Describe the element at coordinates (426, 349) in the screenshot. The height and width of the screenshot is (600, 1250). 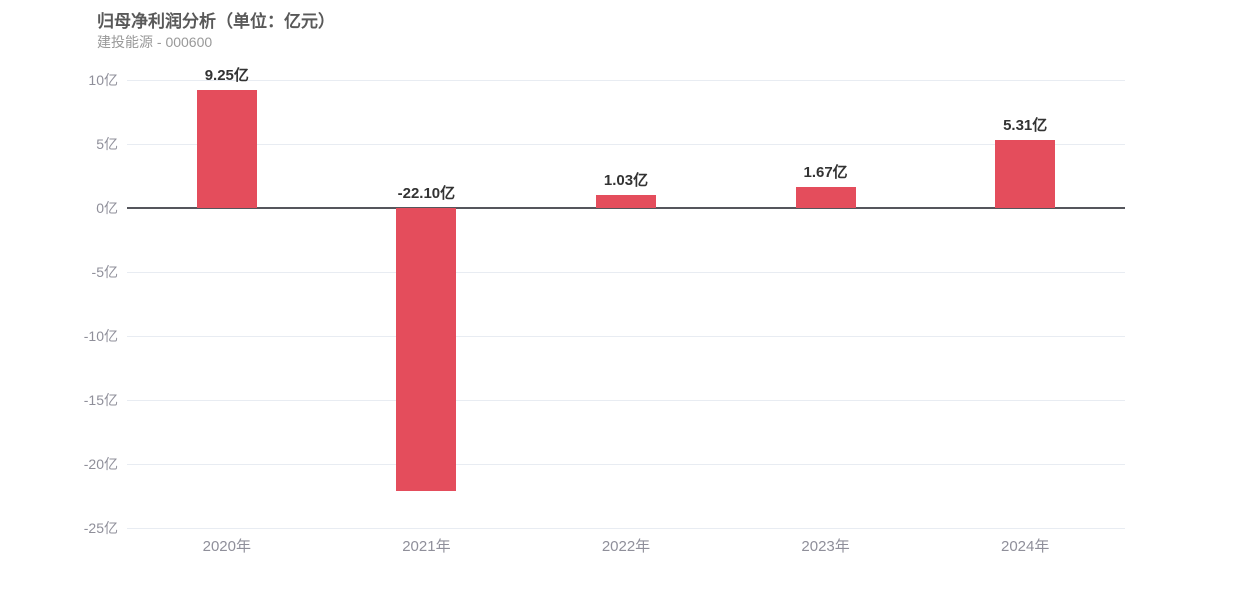
I see `bar-2021年` at that location.